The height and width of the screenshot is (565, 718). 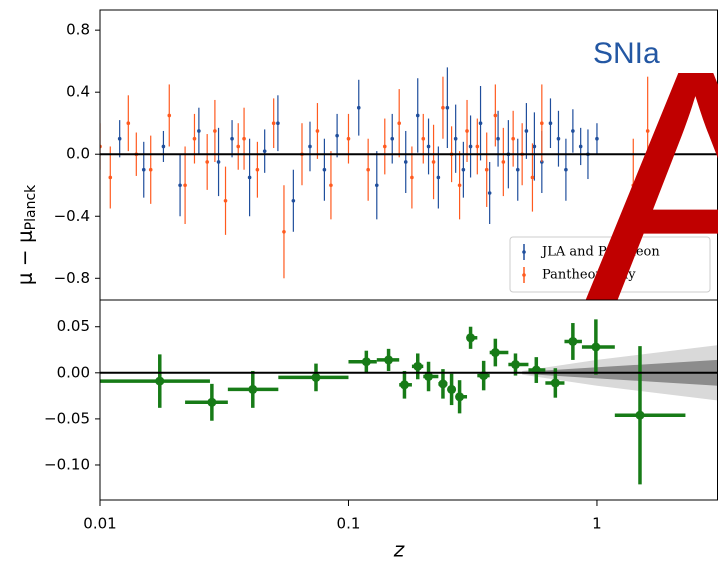 I want to click on x-tick-label: 0.1, so click(x=349, y=524).